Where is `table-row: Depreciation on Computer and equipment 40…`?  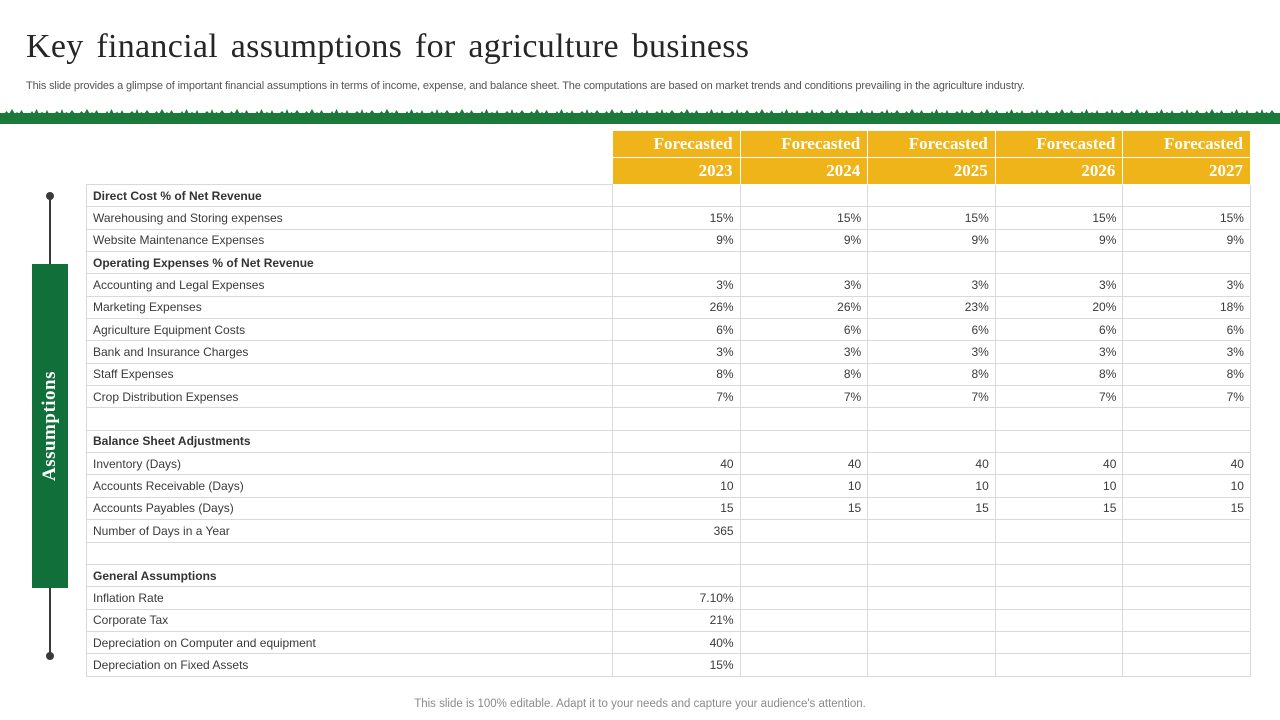 table-row: Depreciation on Computer and equipment 40… is located at coordinates (668, 642).